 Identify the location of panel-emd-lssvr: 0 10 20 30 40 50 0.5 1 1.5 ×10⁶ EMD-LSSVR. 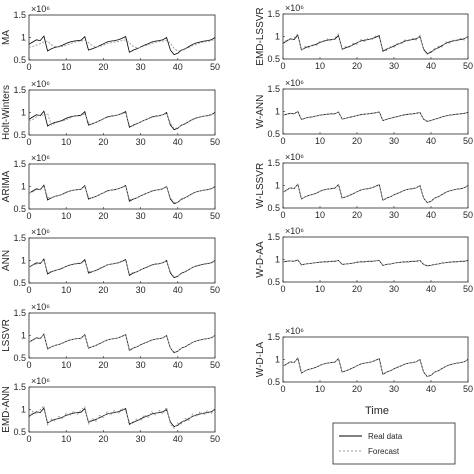
(364, 37).